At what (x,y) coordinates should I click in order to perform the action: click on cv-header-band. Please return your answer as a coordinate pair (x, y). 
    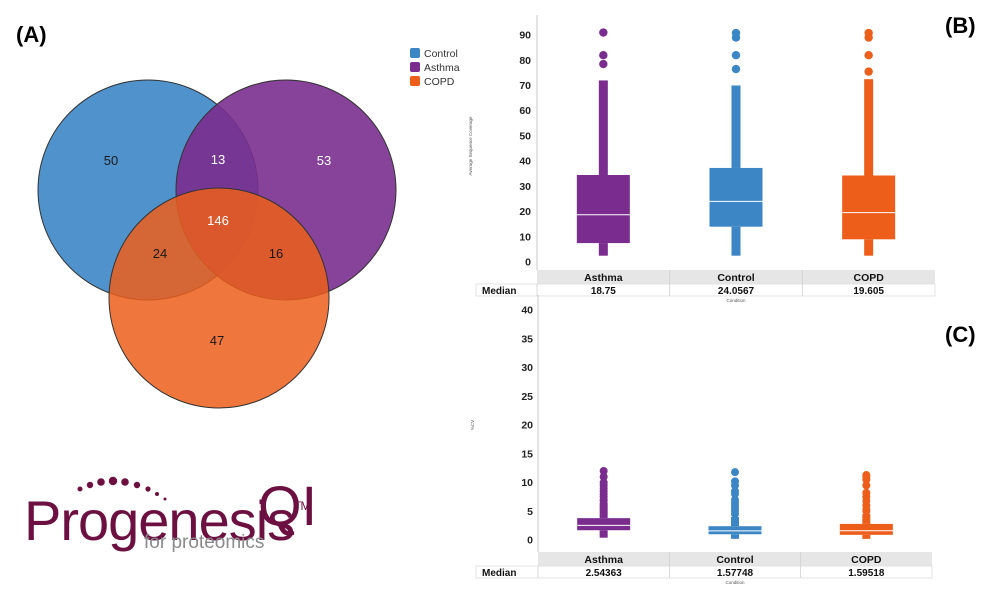
    Looking at the image, I should click on (735, 559).